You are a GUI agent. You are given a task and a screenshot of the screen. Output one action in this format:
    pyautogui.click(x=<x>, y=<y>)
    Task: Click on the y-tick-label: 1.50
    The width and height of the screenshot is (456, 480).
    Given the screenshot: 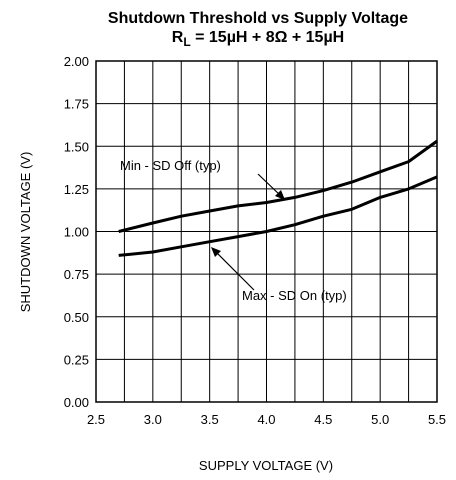 What is the action you would take?
    pyautogui.click(x=76, y=146)
    